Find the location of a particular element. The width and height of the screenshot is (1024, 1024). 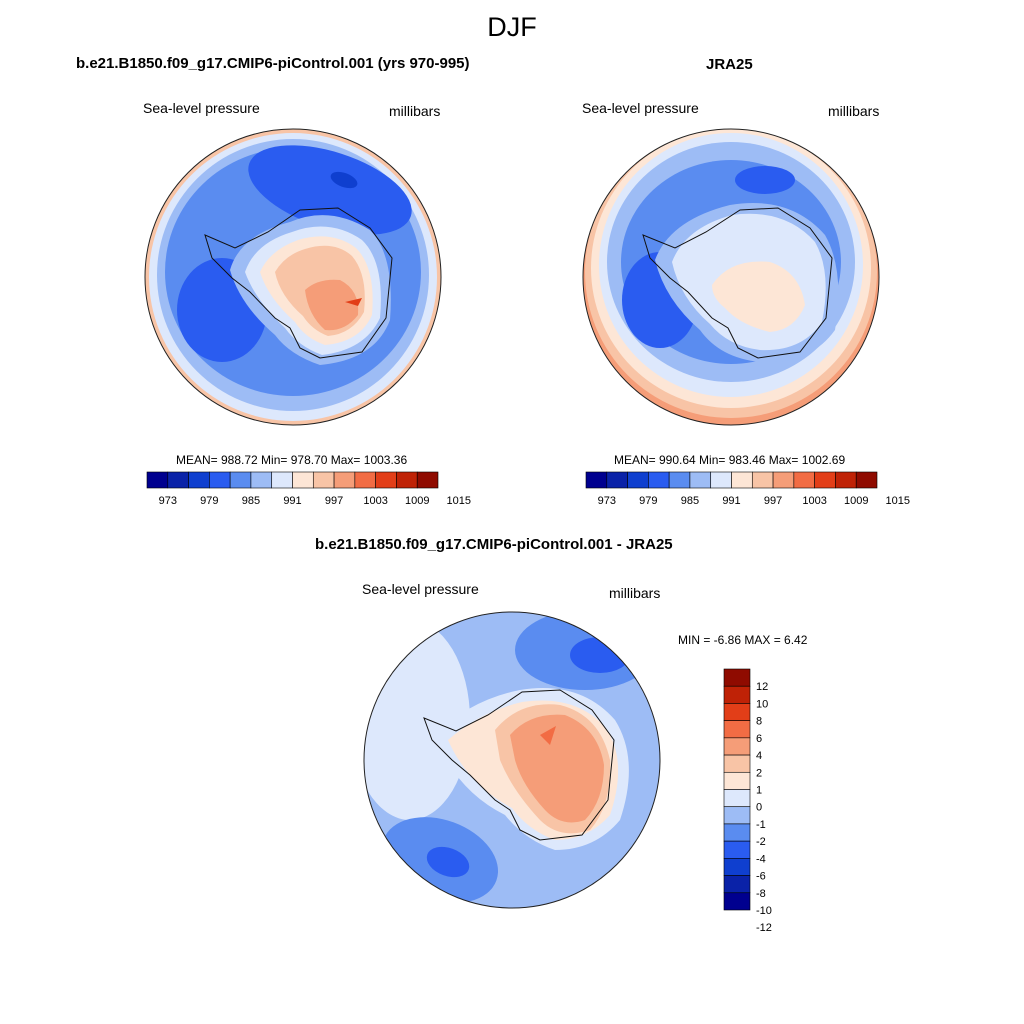

map-3-antarctica-coast is located at coordinates (519, 765).